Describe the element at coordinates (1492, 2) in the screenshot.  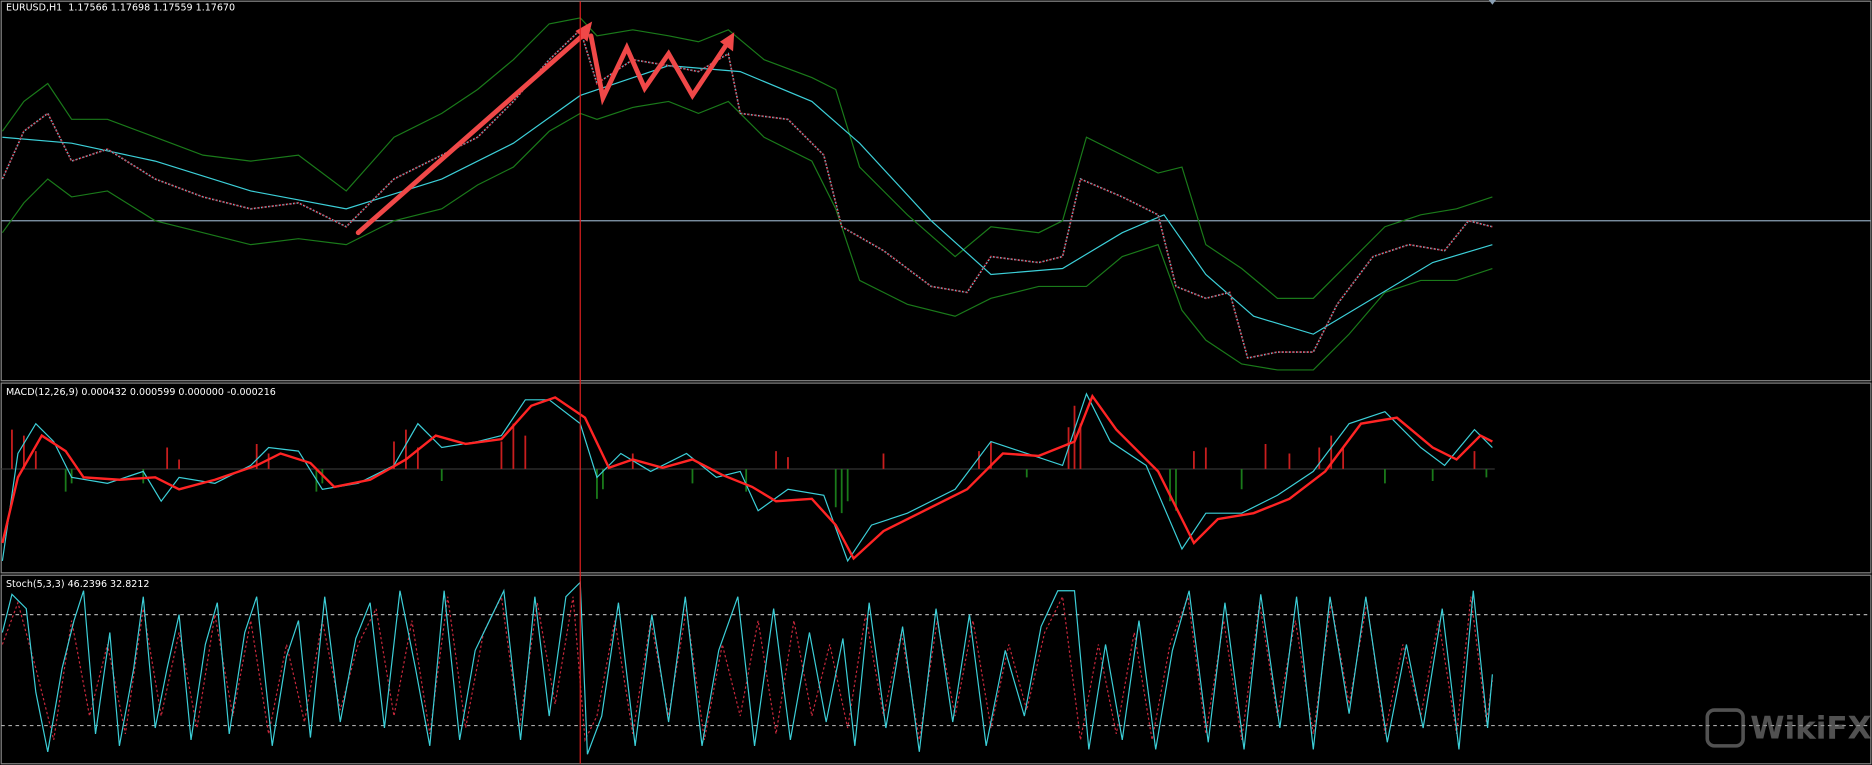
I see `marker` at that location.